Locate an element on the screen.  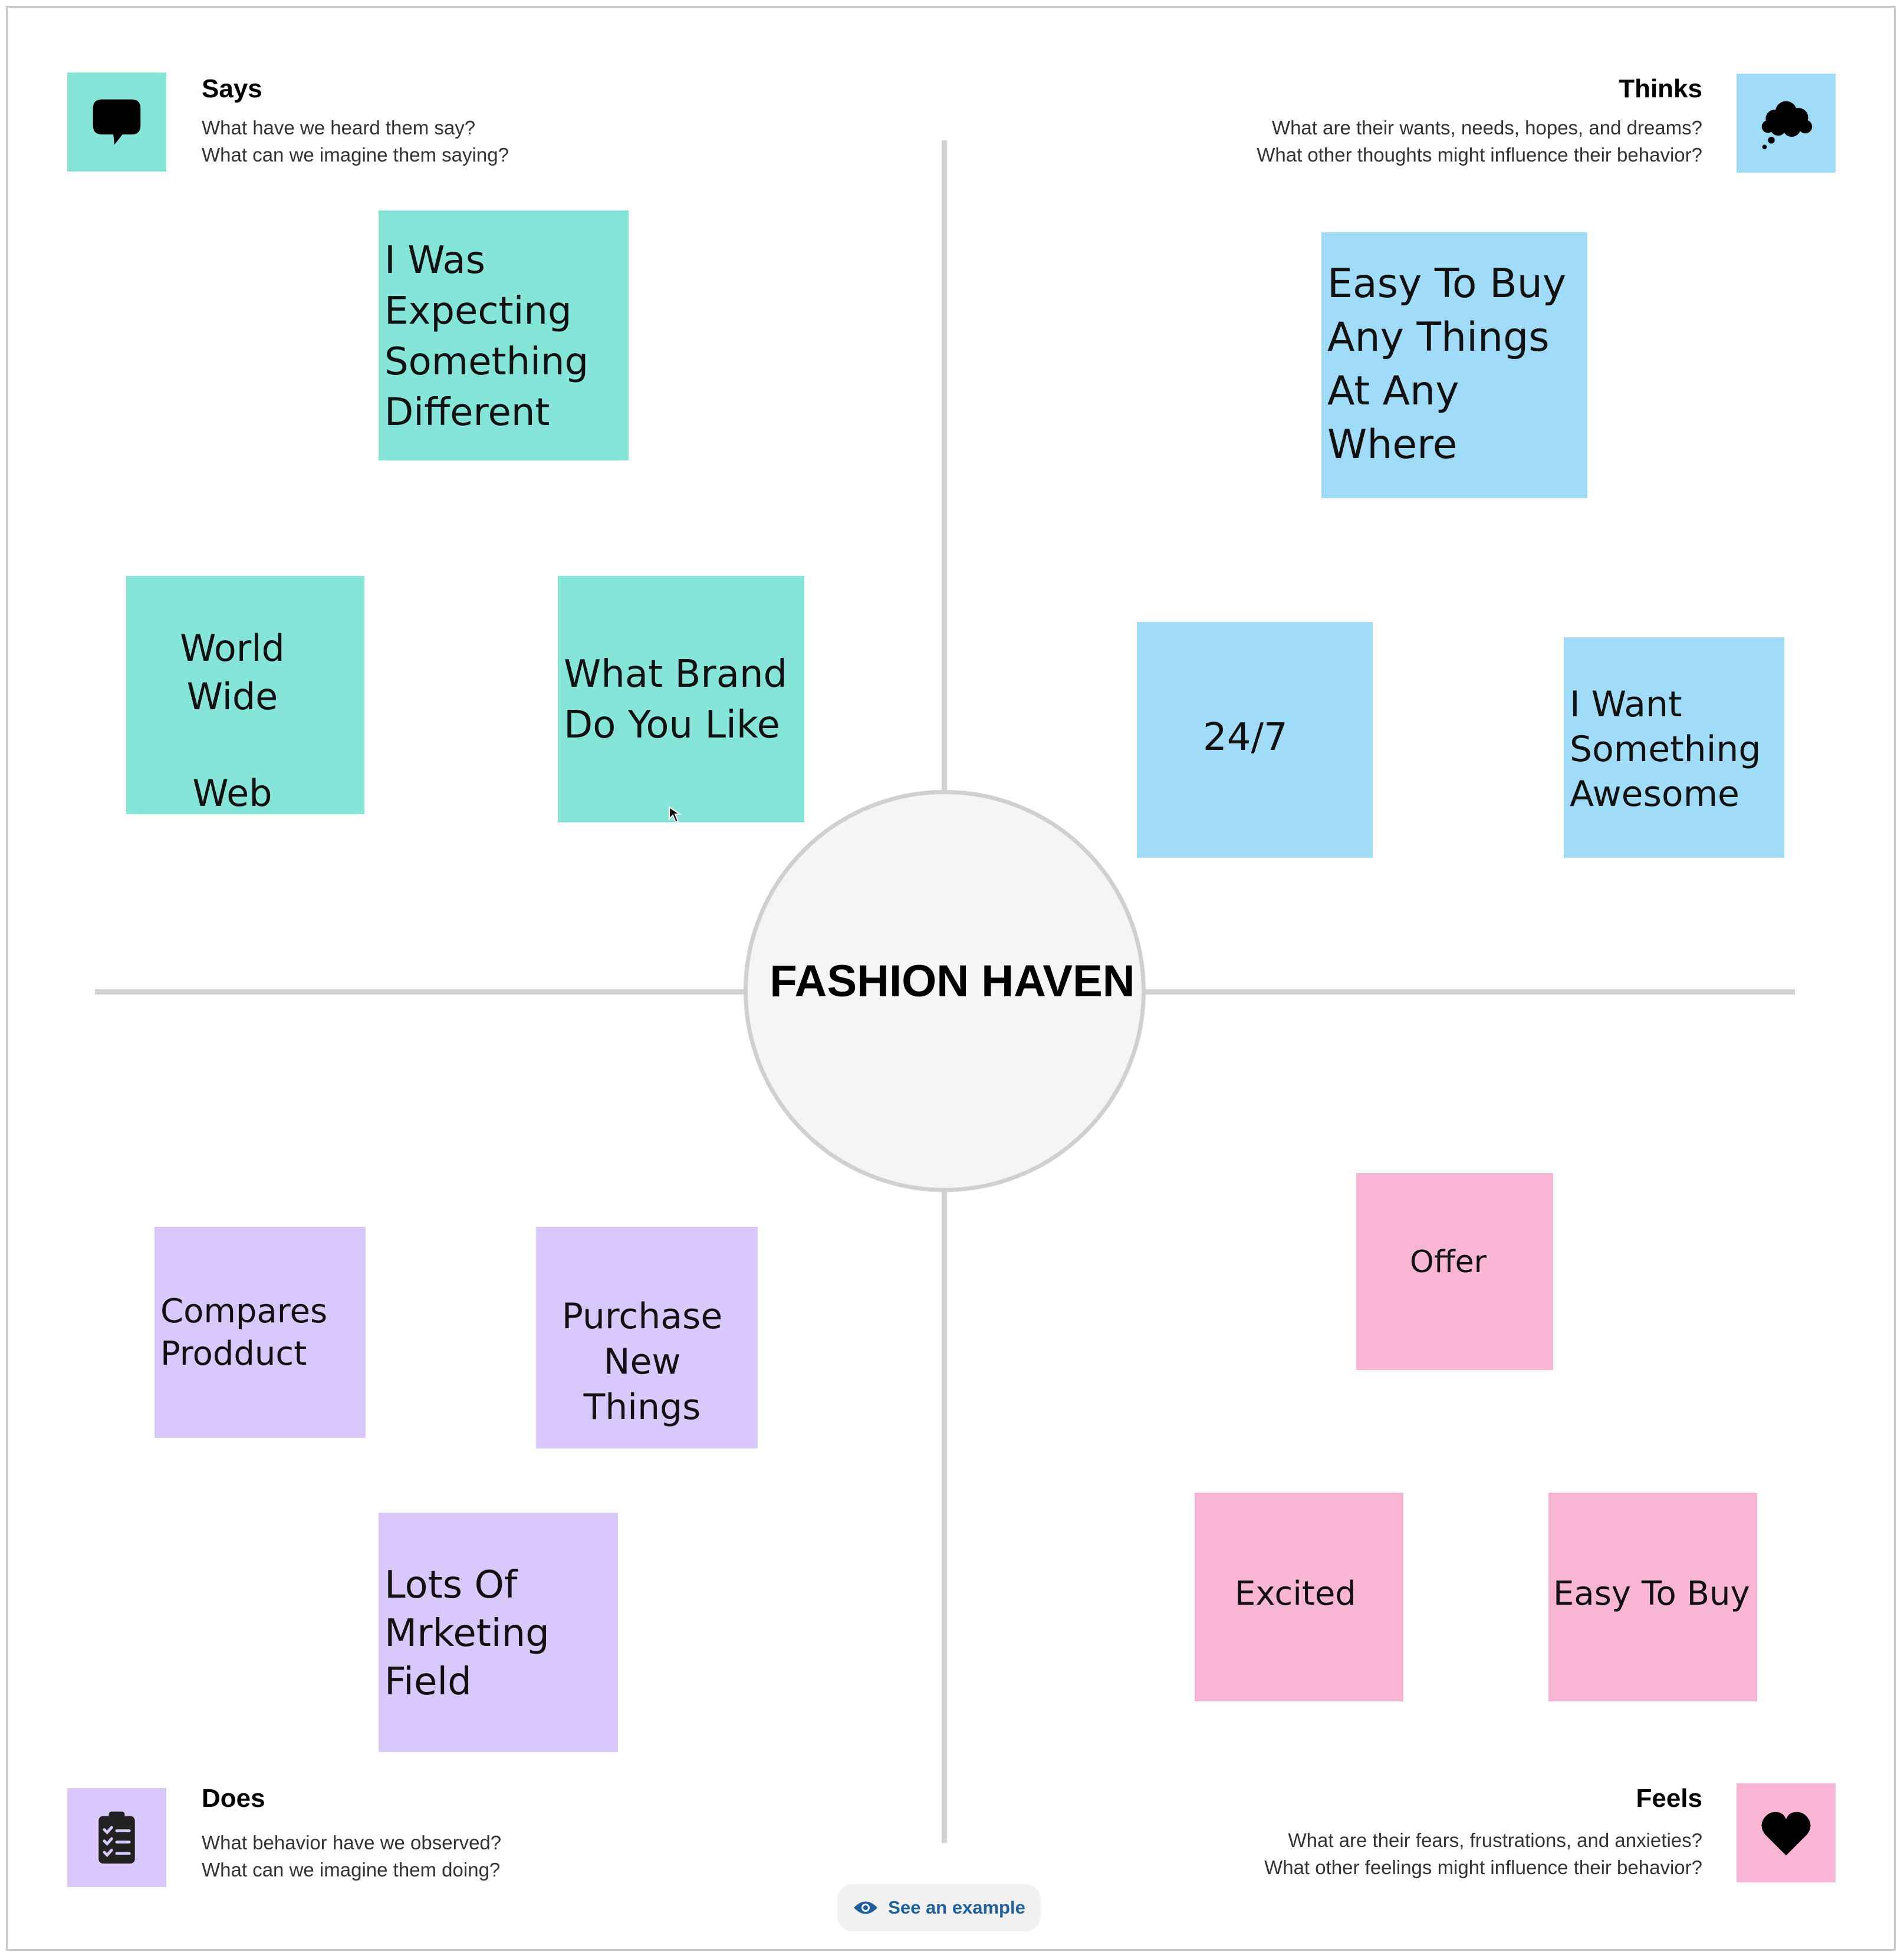
does-icon-tile is located at coordinates (117, 1837).